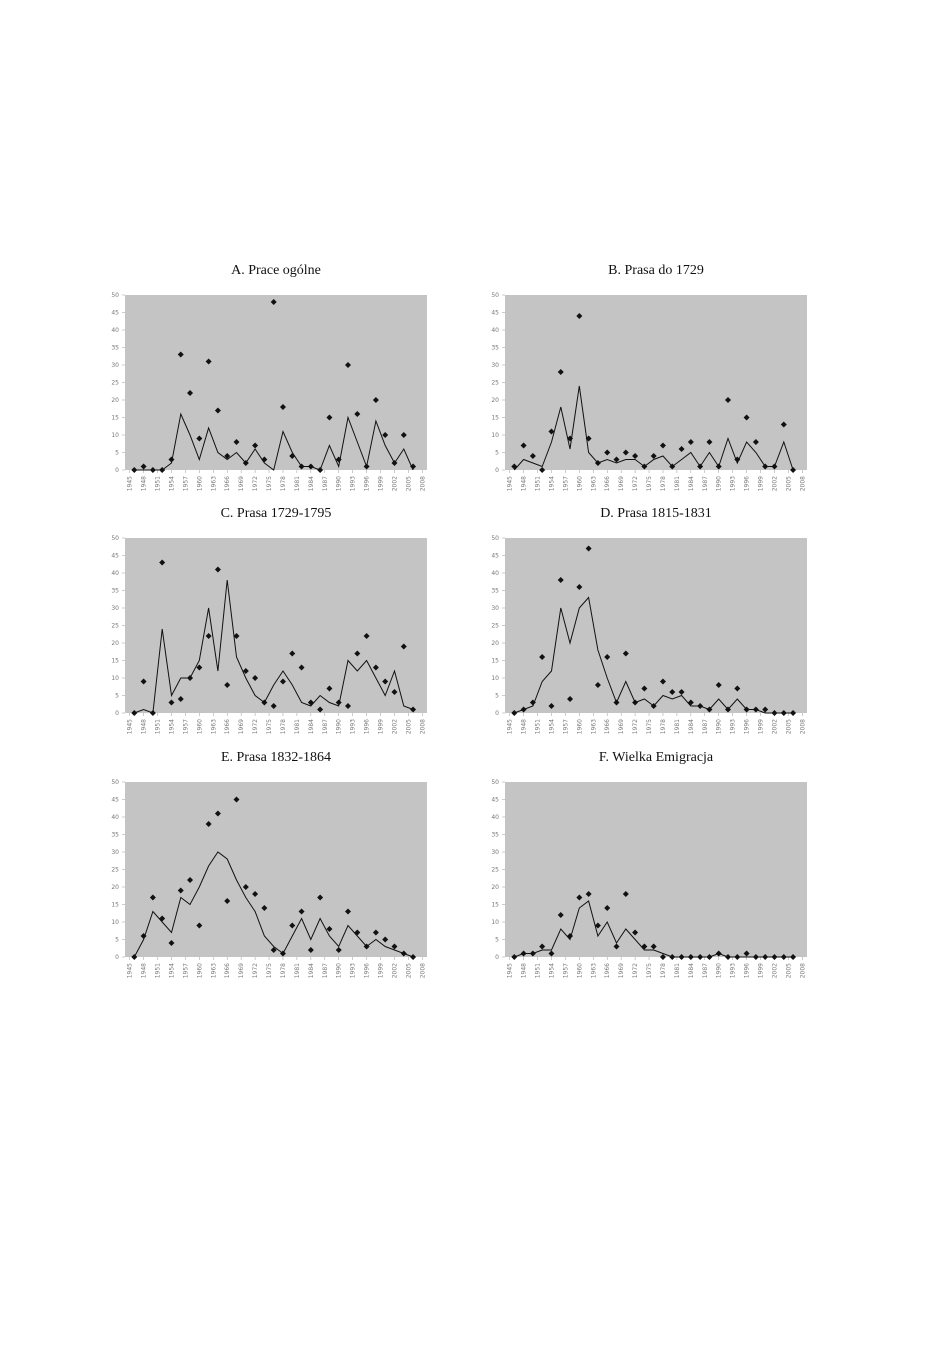  Describe the element at coordinates (495, 800) in the screenshot. I see `y-tick-label: 45` at that location.